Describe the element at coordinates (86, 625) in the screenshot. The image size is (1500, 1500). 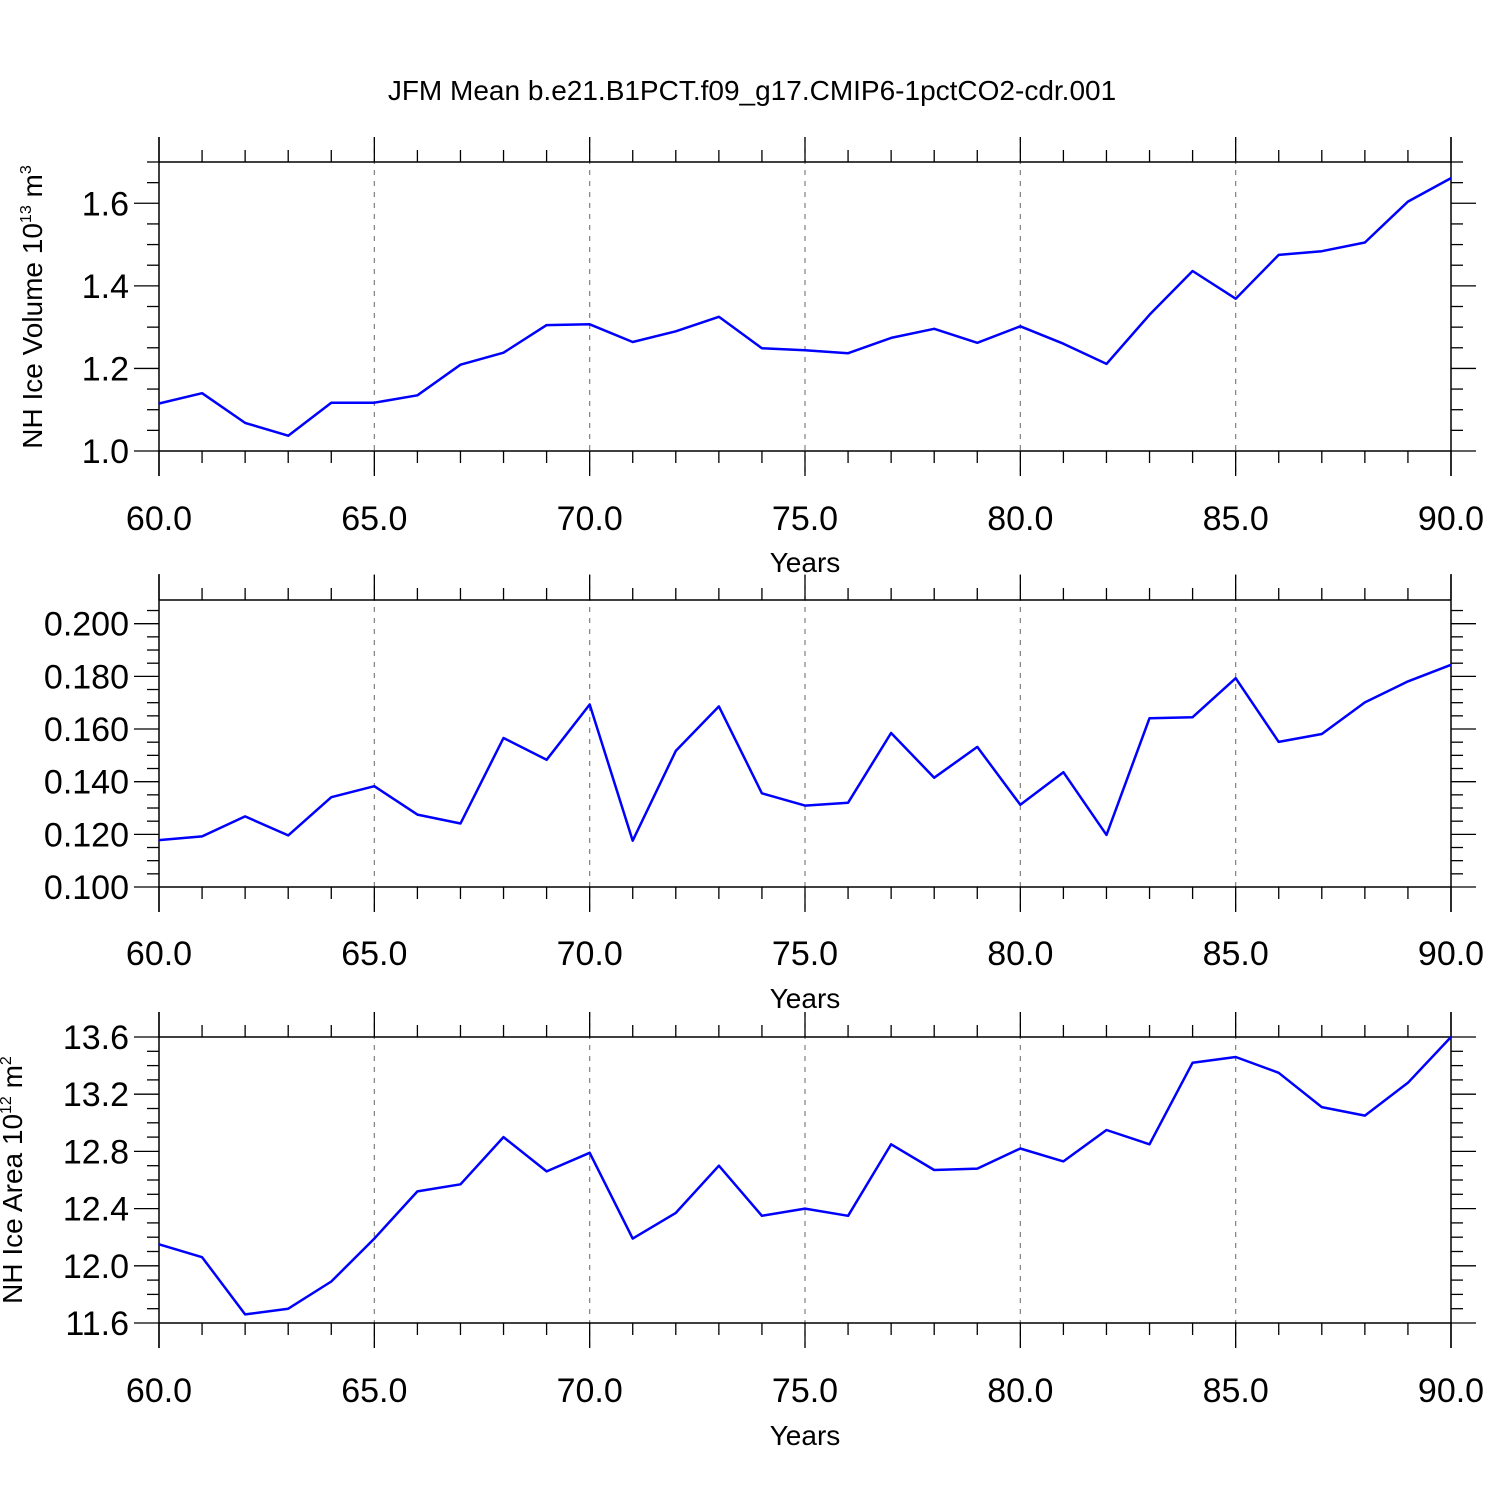
I see `y-tick-label: 0.200` at that location.